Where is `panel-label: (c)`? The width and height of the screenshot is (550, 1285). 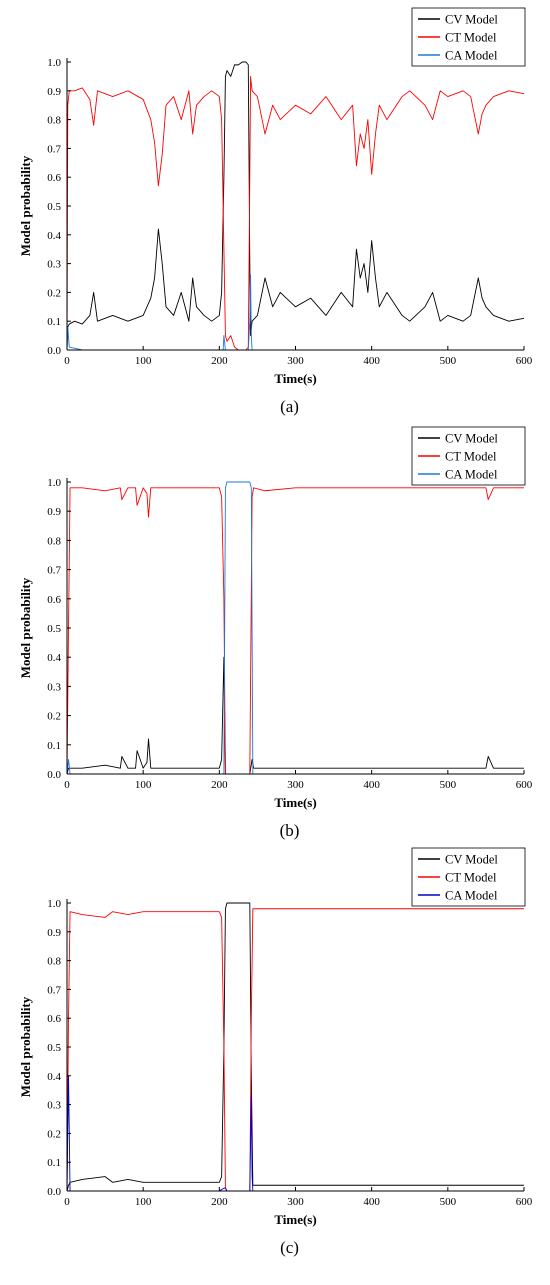 panel-label: (c) is located at coordinates (289, 1247).